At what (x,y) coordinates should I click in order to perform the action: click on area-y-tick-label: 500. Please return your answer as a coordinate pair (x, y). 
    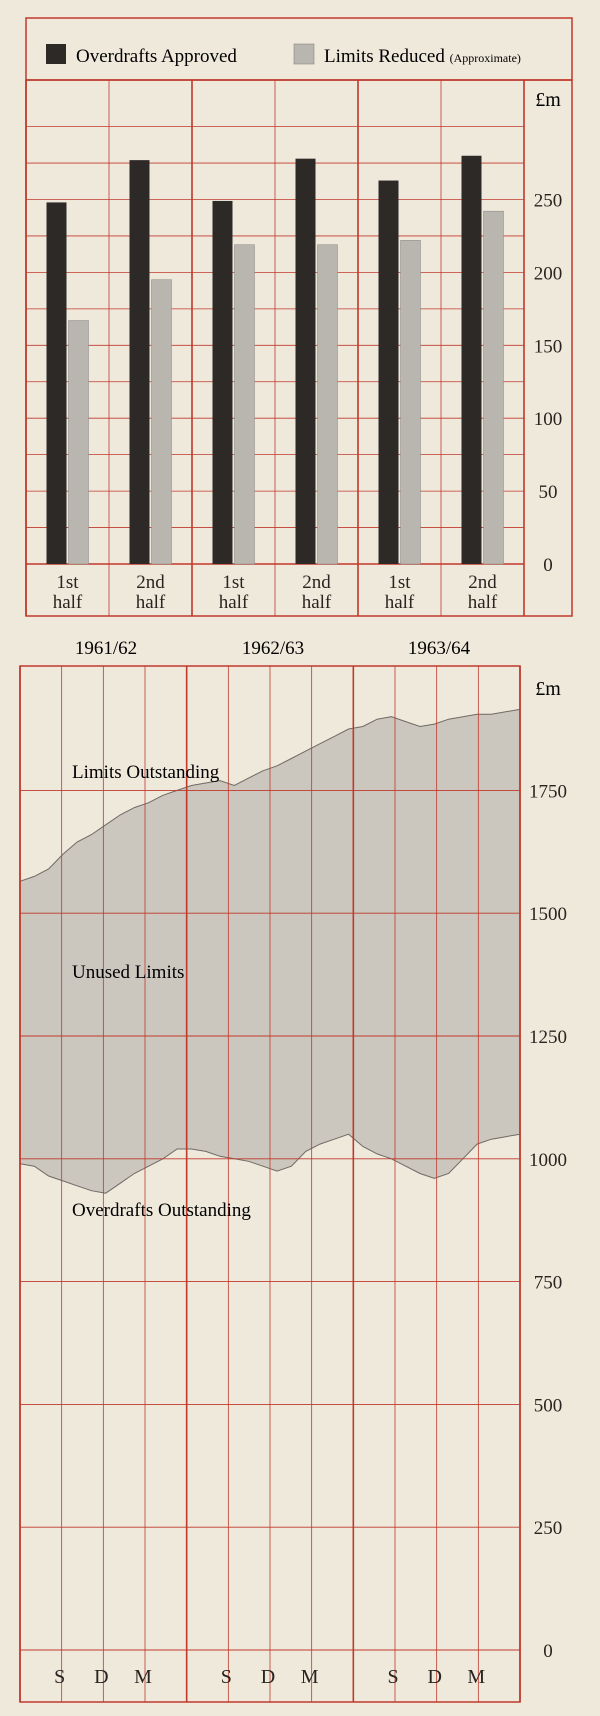
    Looking at the image, I should click on (548, 1405).